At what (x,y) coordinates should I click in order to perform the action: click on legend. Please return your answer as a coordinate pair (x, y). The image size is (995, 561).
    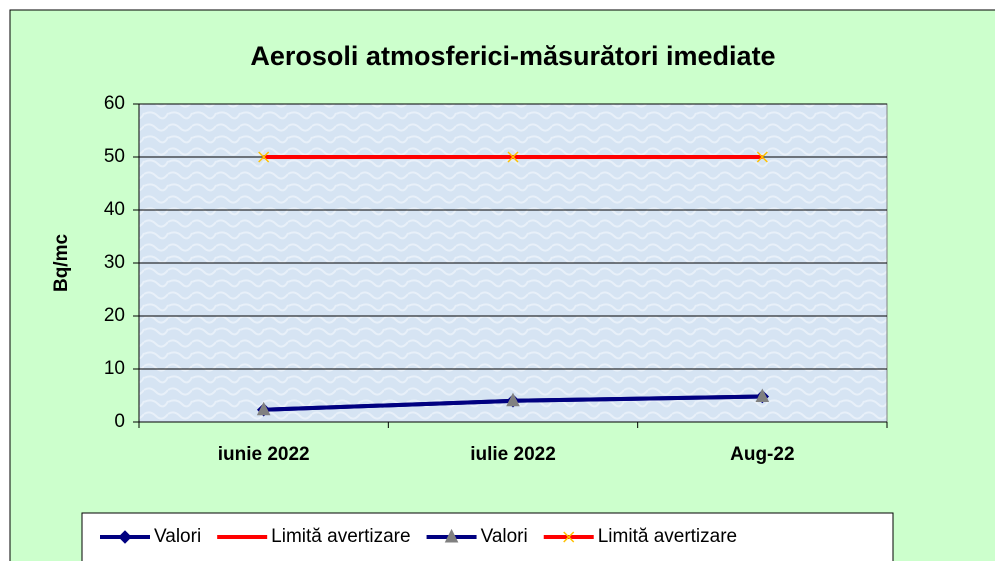
    Looking at the image, I should click on (487, 536).